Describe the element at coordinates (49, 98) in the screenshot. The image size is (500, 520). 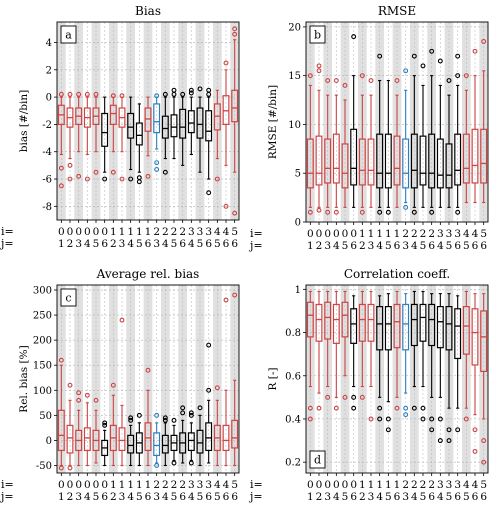
I see `y-tick-label: 0` at that location.